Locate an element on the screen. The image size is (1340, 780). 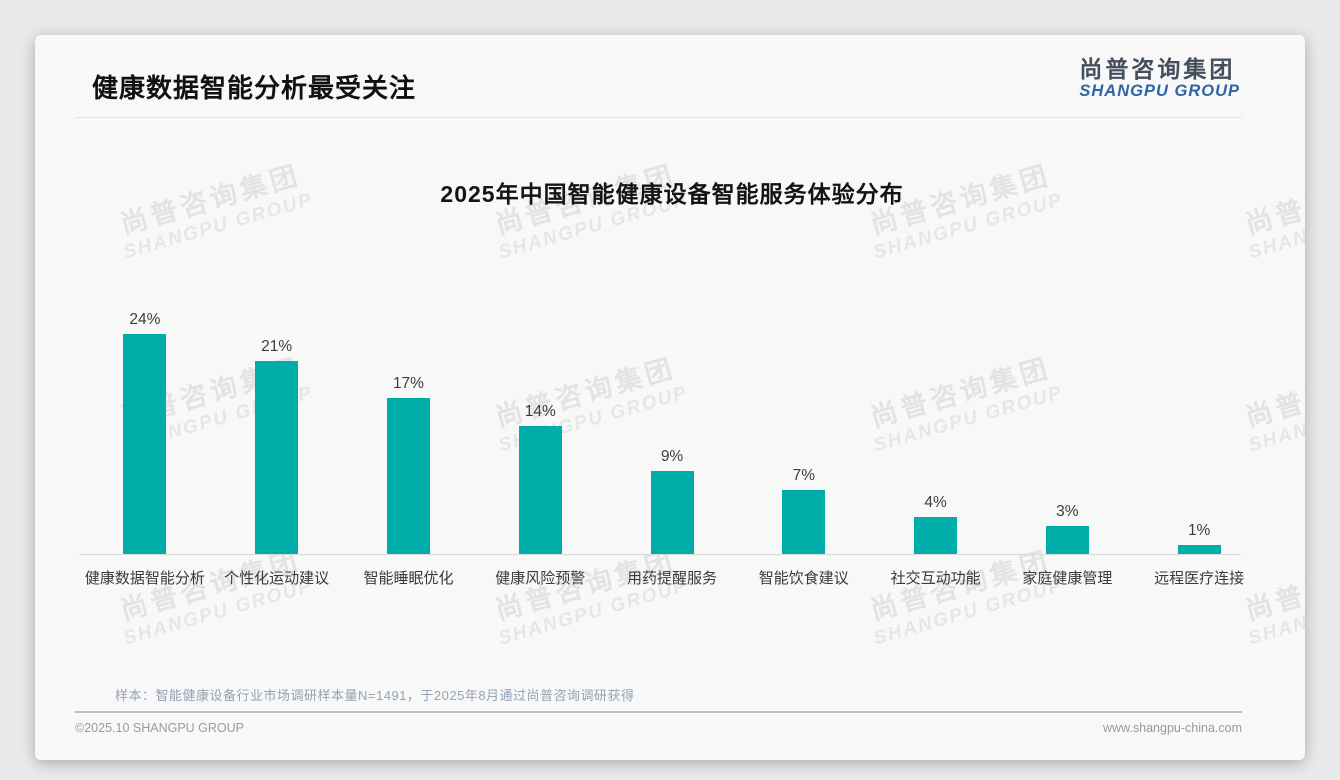
bar-column: 21% is located at coordinates (277, 430).